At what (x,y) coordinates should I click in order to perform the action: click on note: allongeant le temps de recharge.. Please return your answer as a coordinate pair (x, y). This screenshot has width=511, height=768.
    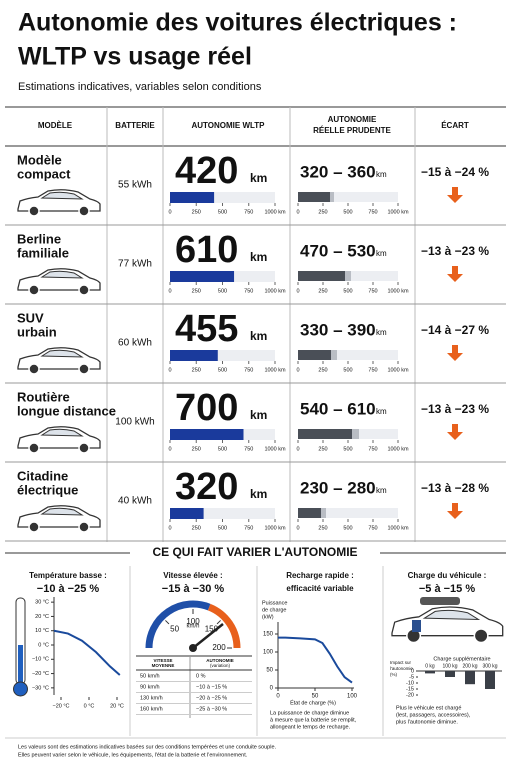
    Looking at the image, I should click on (310, 727).